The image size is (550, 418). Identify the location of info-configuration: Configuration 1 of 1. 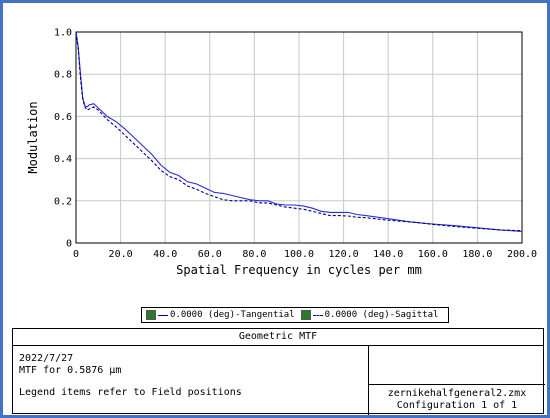
(457, 405).